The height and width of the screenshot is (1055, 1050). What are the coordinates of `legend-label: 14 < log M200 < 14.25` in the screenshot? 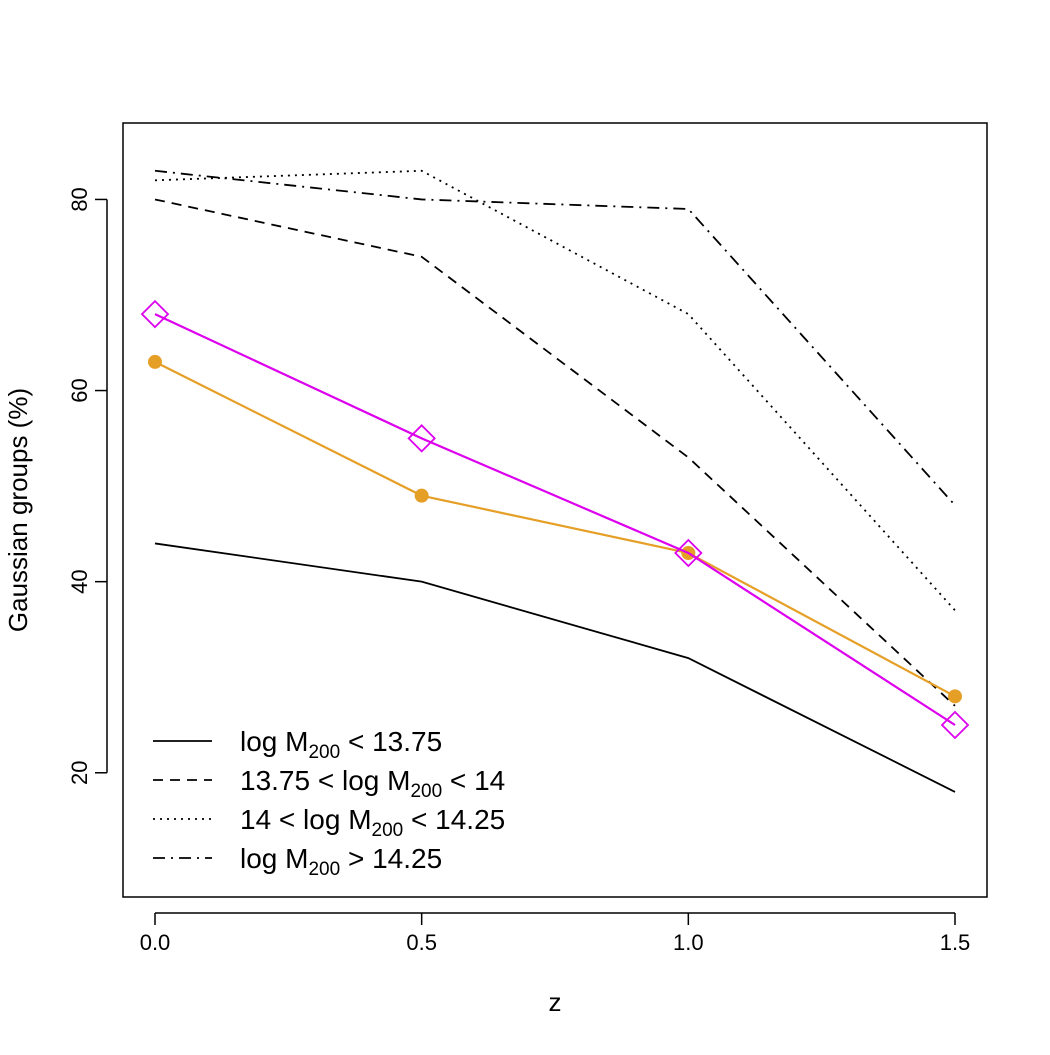 It's located at (372, 822).